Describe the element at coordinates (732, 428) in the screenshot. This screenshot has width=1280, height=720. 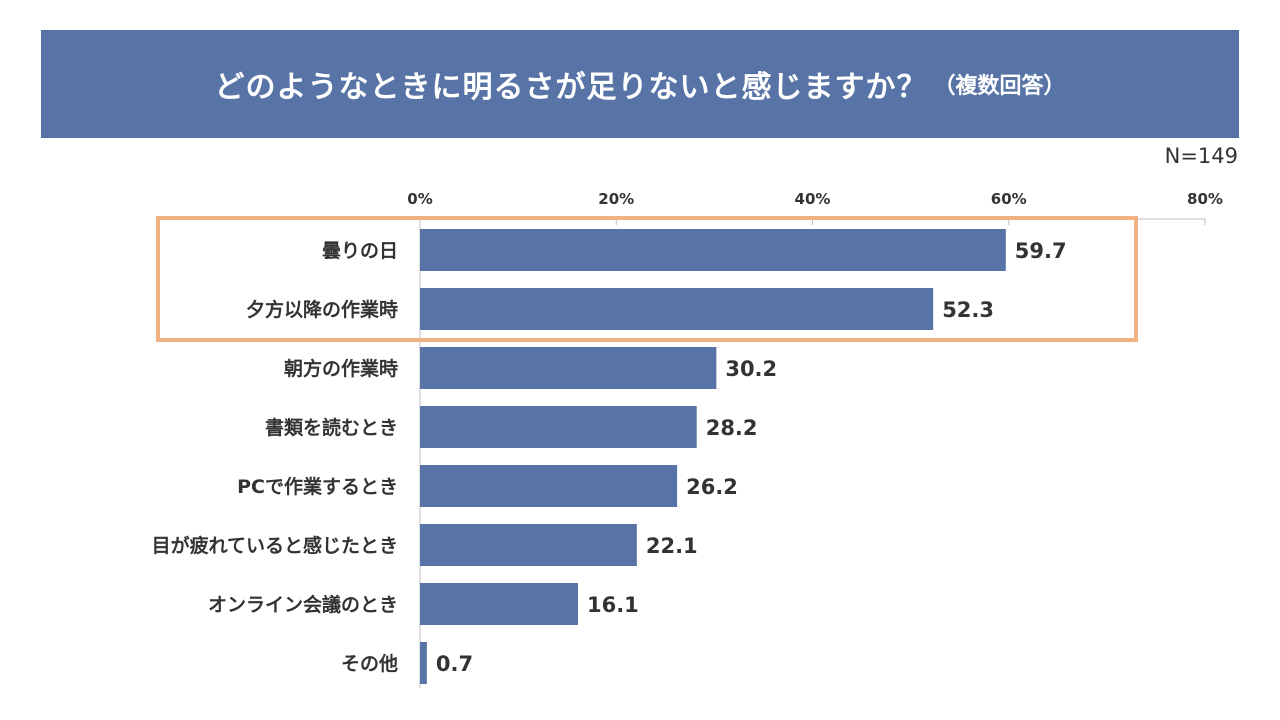
I see `data-label: 28.2` at that location.